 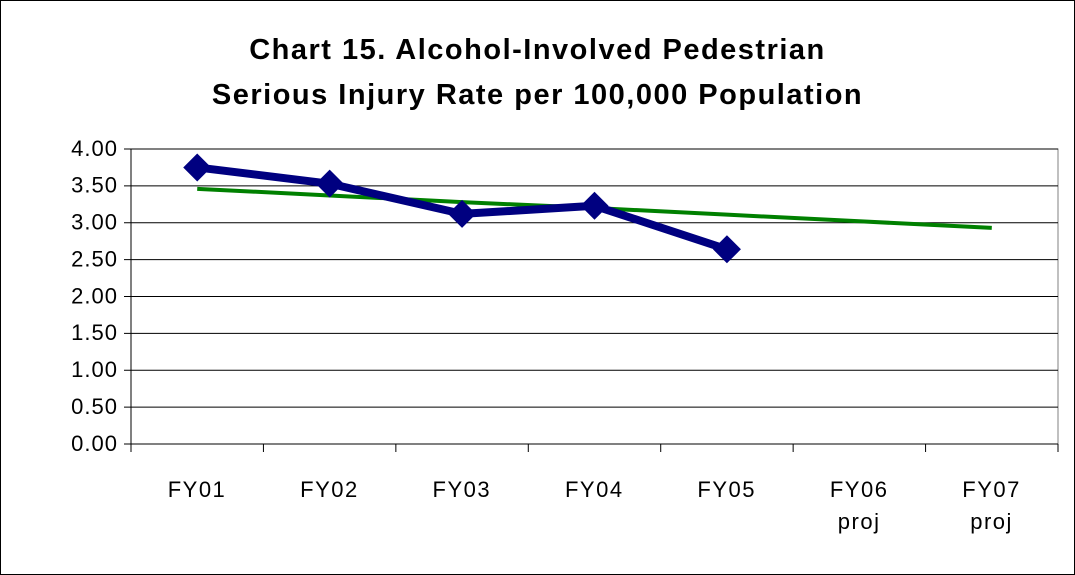 What do you see at coordinates (94, 369) in the screenshot?
I see `y-tick-label: 1.00` at bounding box center [94, 369].